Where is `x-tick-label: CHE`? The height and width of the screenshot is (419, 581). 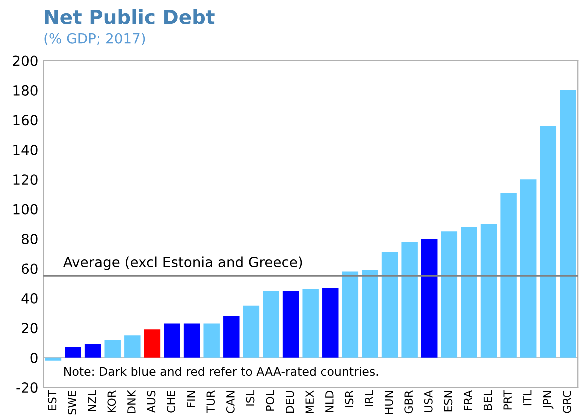
x-tick-label: CHE is located at coordinates (171, 402).